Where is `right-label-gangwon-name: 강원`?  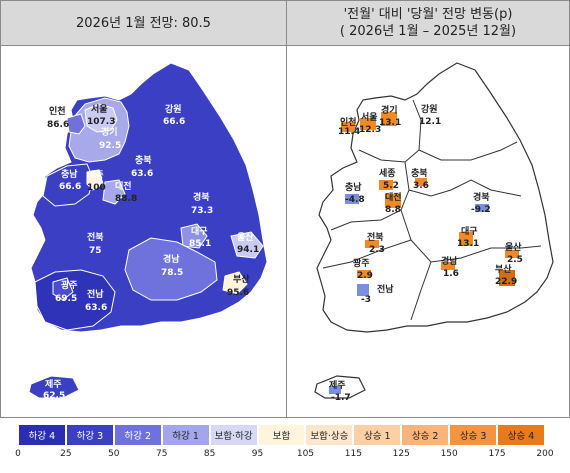
right-label-gangwon-name: 강원 is located at coordinates (429, 109).